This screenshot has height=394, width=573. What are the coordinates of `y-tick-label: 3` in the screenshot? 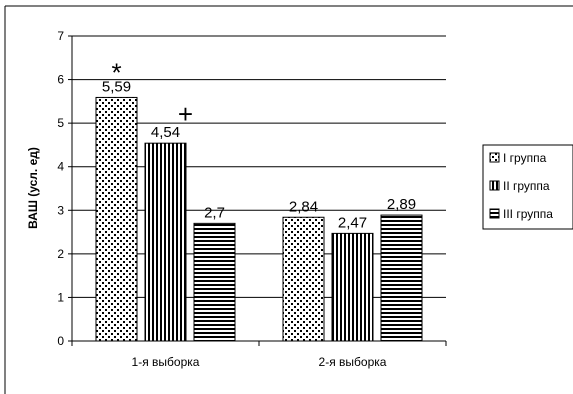 It's located at (60, 210).